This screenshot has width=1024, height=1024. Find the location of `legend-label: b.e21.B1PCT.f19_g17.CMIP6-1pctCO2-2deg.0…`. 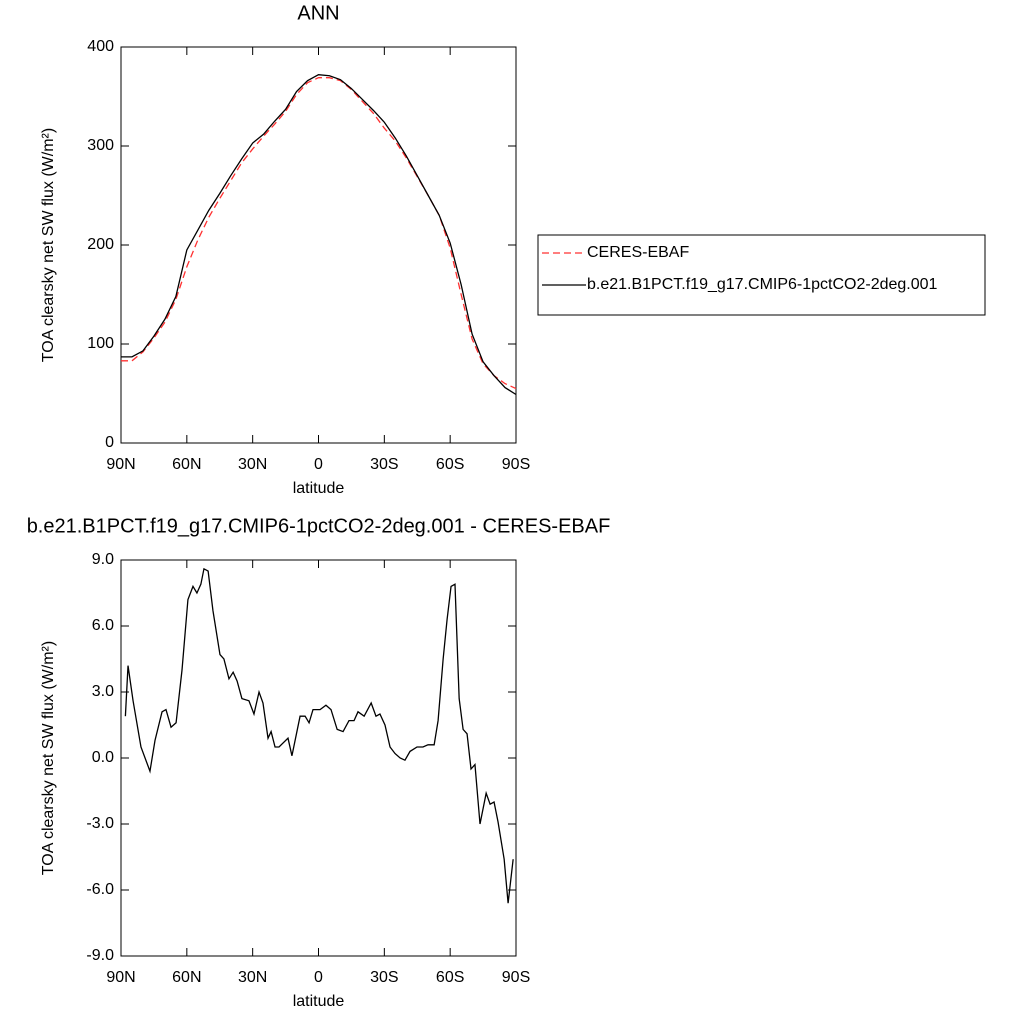

legend-label: b.e21.B1PCT.f19_g17.CMIP6-1pctCO2-2deg.0… is located at coordinates (762, 284).